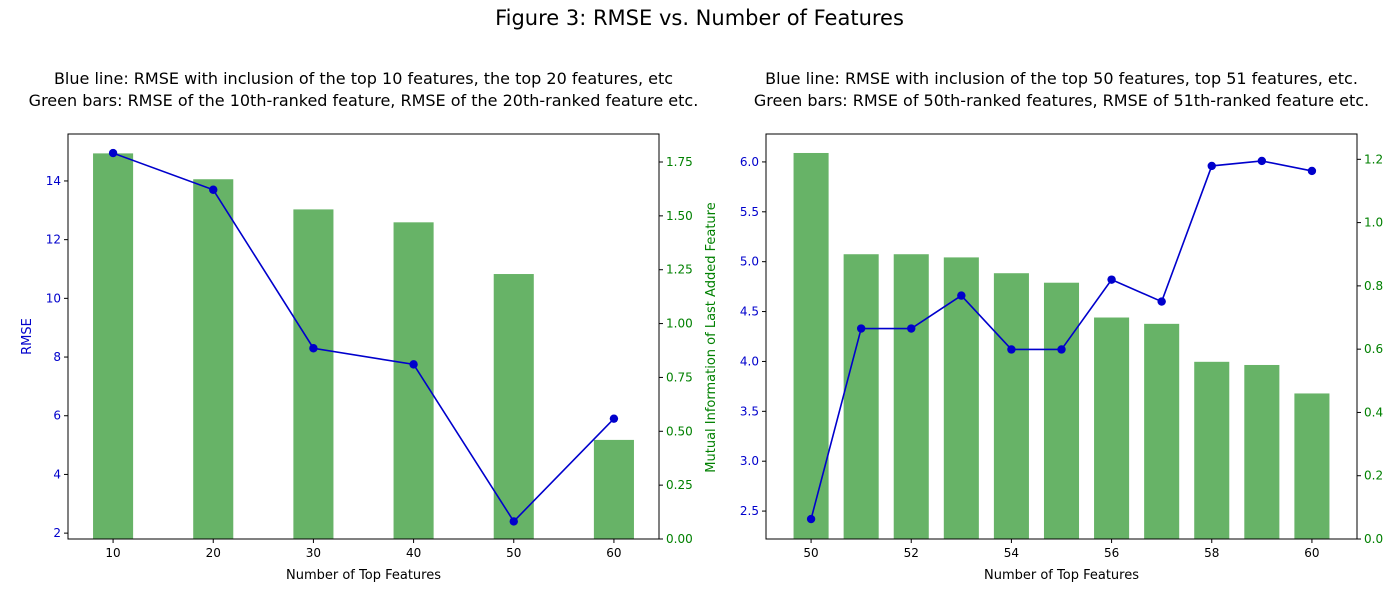 This screenshot has width=1399, height=592. What do you see at coordinates (57, 357) in the screenshot?
I see `y-left-tick-label: 8` at bounding box center [57, 357].